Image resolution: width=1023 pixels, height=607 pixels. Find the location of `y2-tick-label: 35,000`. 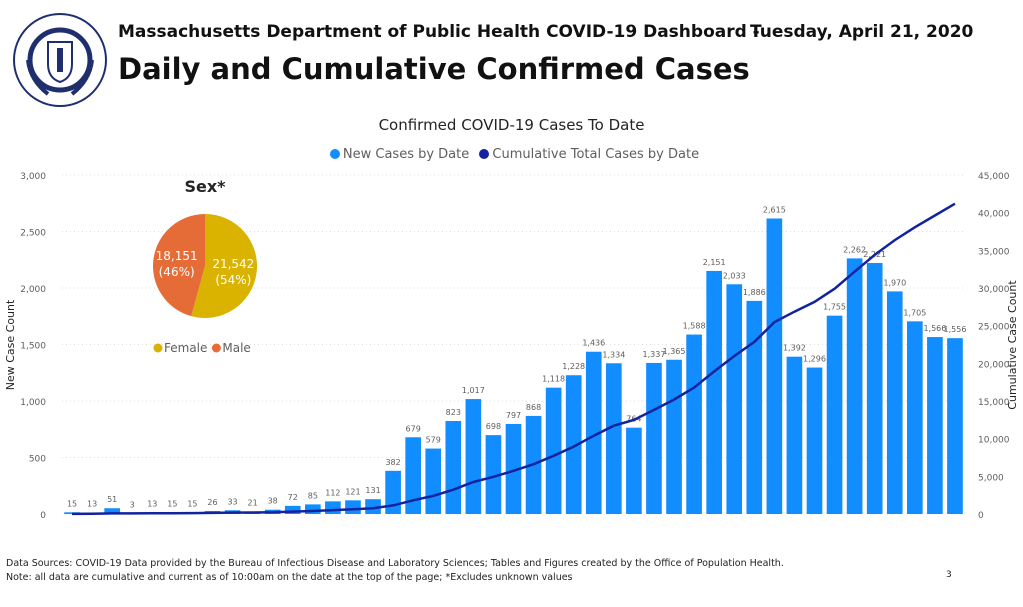

y2-tick-label: 35,000 is located at coordinates (994, 252).